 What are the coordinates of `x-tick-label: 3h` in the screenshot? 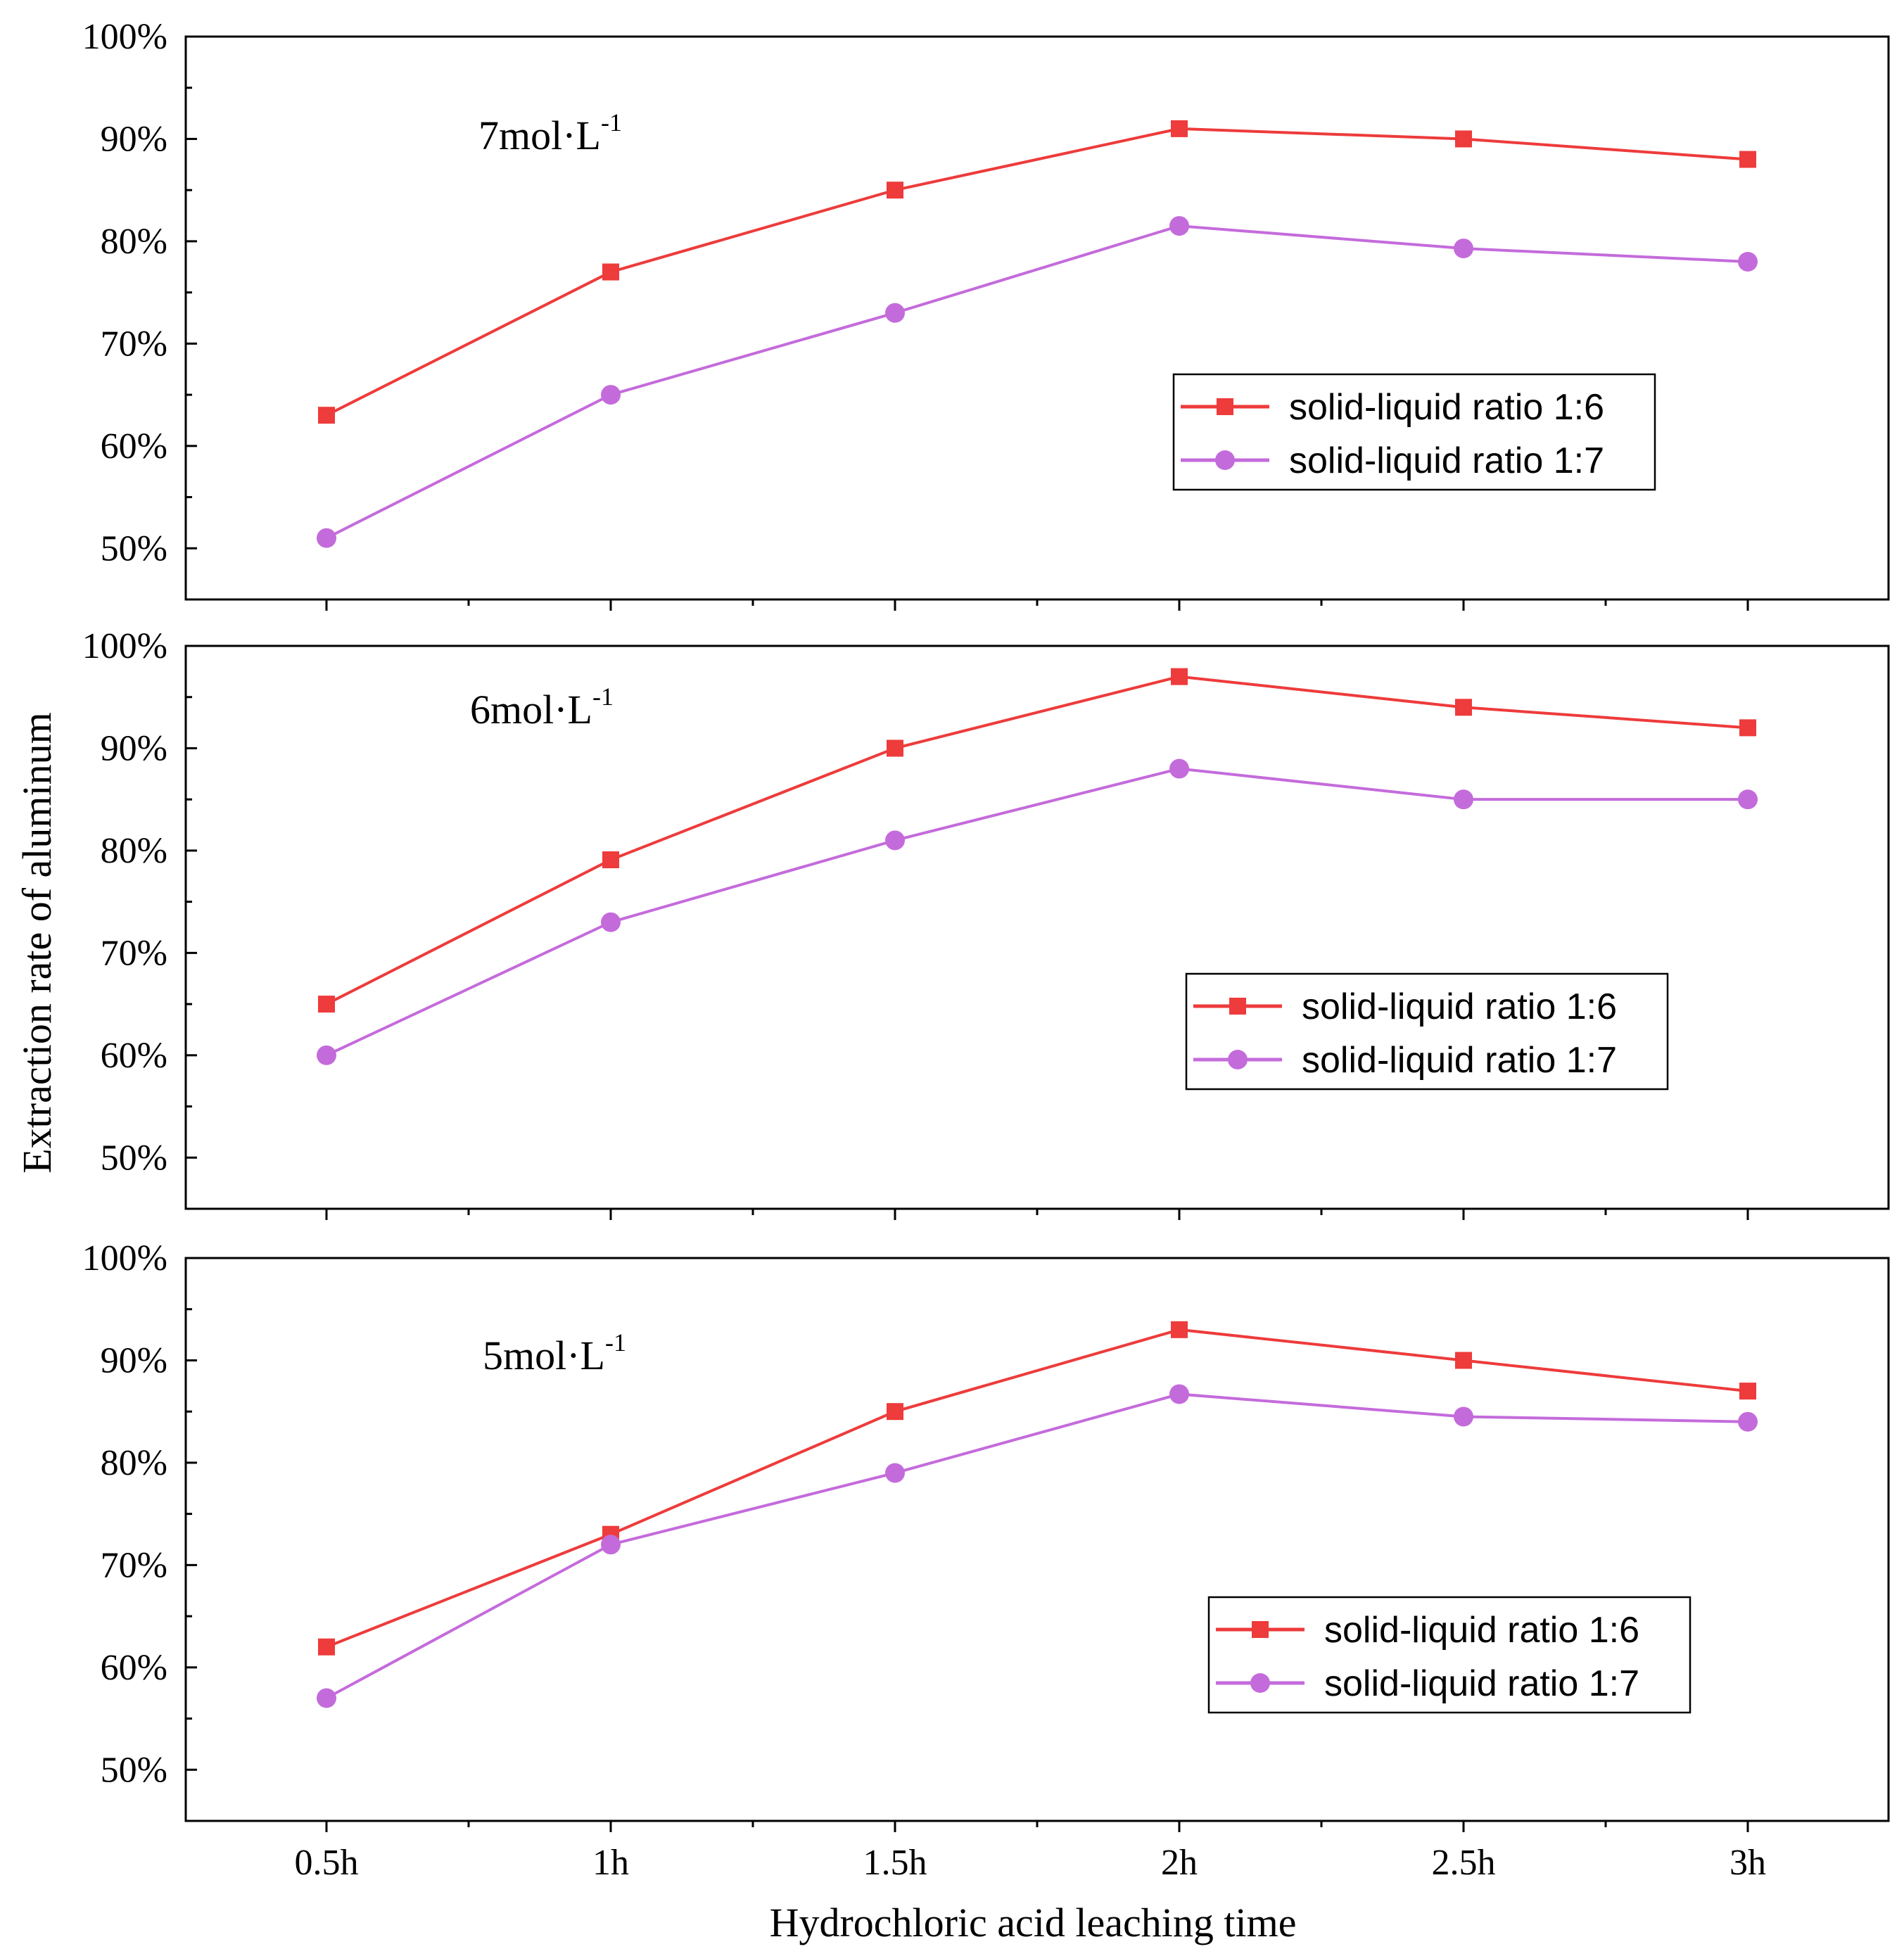 It's located at (1748, 1863).